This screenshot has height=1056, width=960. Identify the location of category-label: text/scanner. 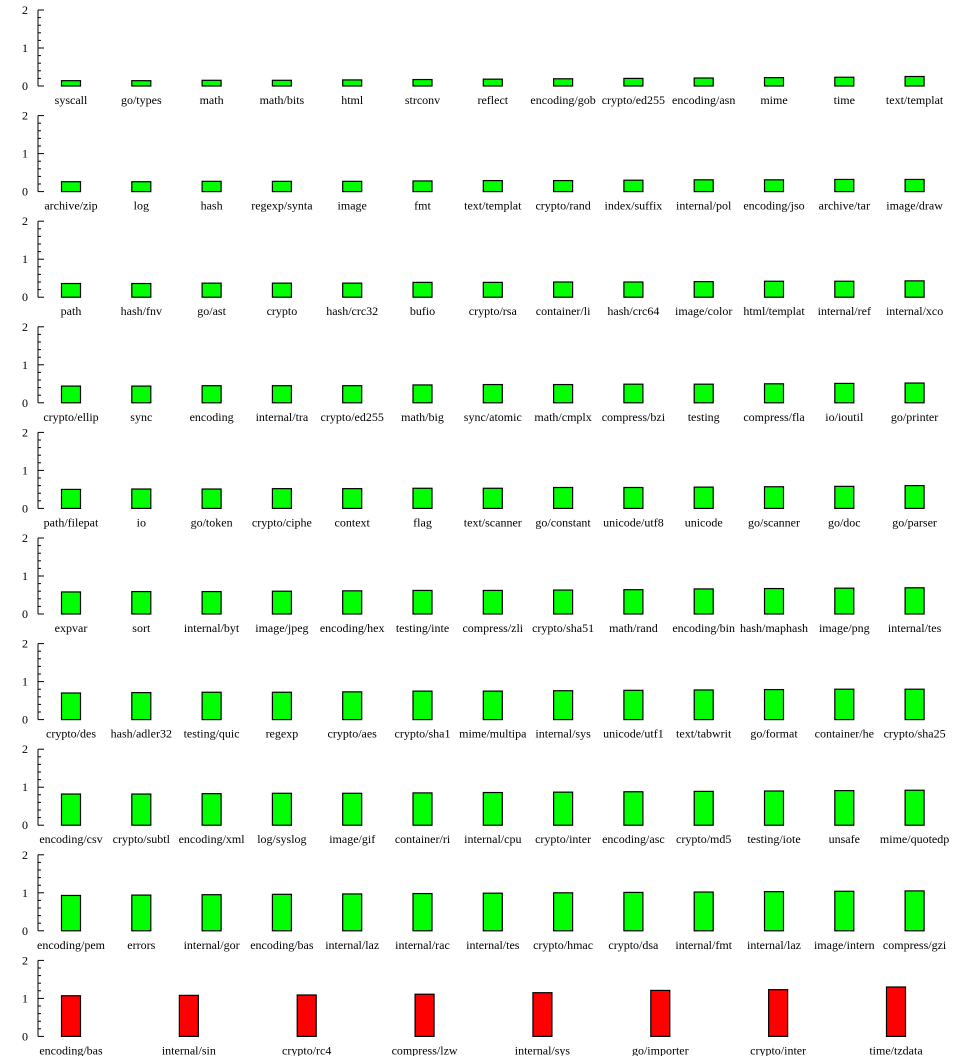
(493, 522).